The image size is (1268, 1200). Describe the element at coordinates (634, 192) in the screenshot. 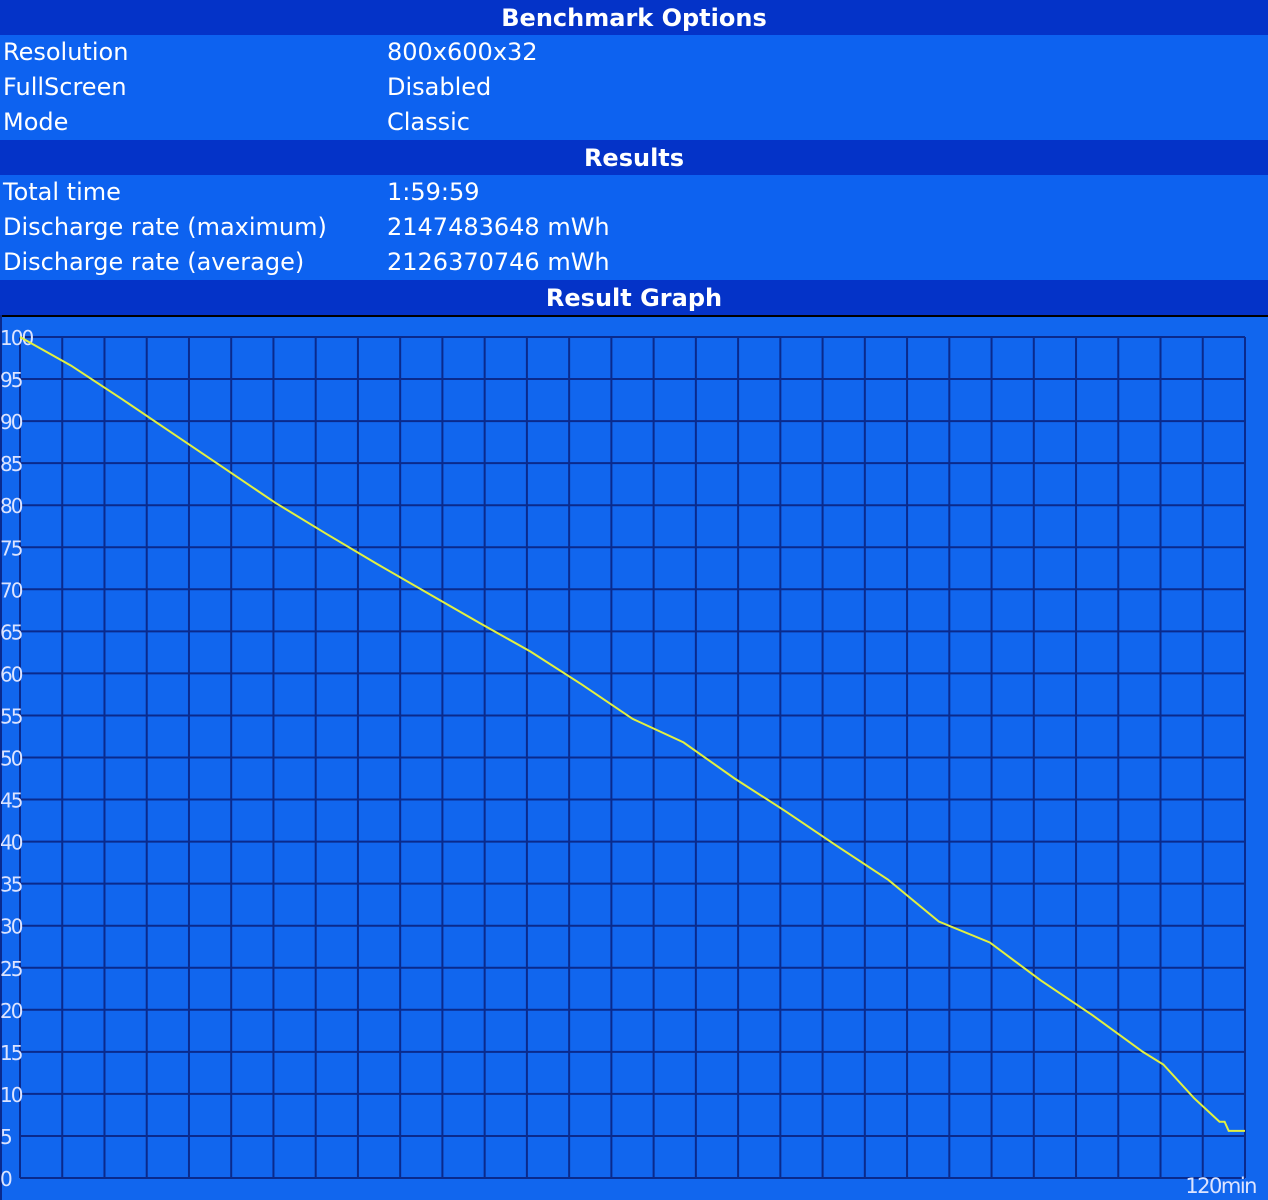

I see `result-row-total-time: Total time 1:59:59` at that location.